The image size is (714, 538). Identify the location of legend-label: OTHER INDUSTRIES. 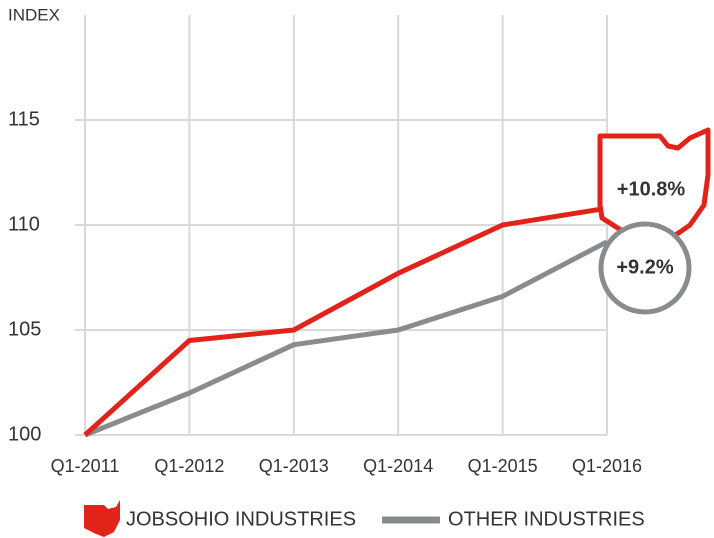
(546, 519).